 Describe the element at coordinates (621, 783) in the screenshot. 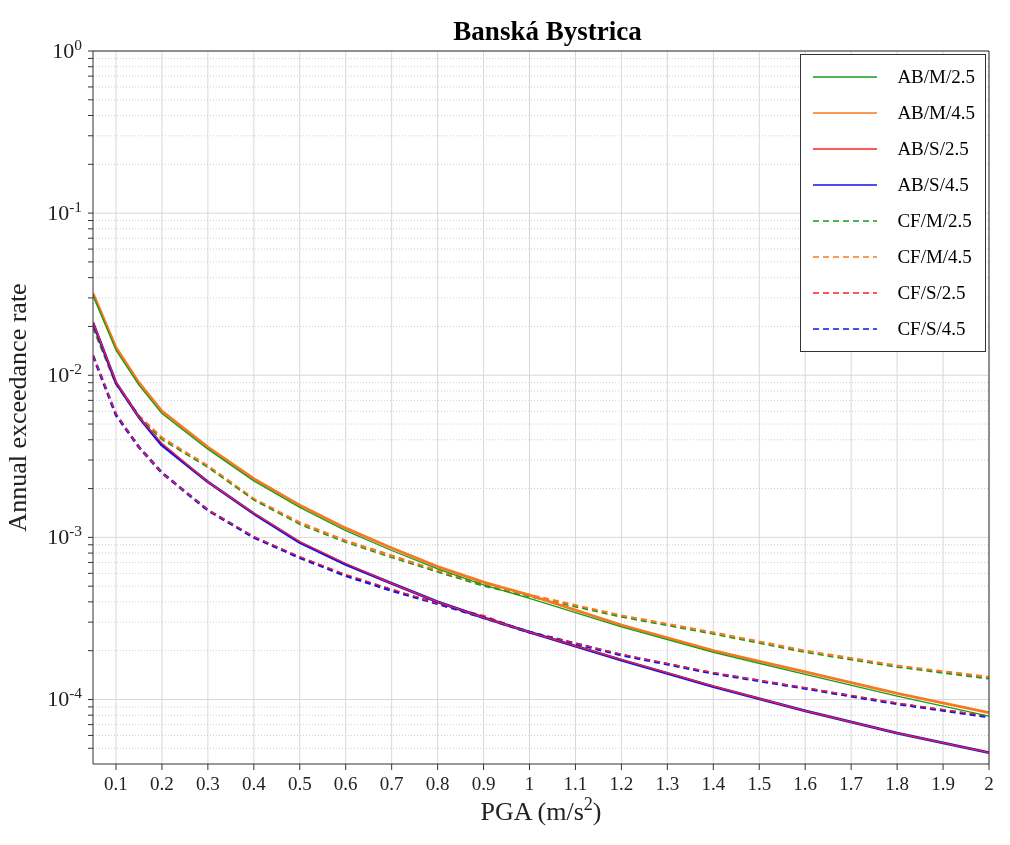

I see `x-tick-label: 1.2` at that location.